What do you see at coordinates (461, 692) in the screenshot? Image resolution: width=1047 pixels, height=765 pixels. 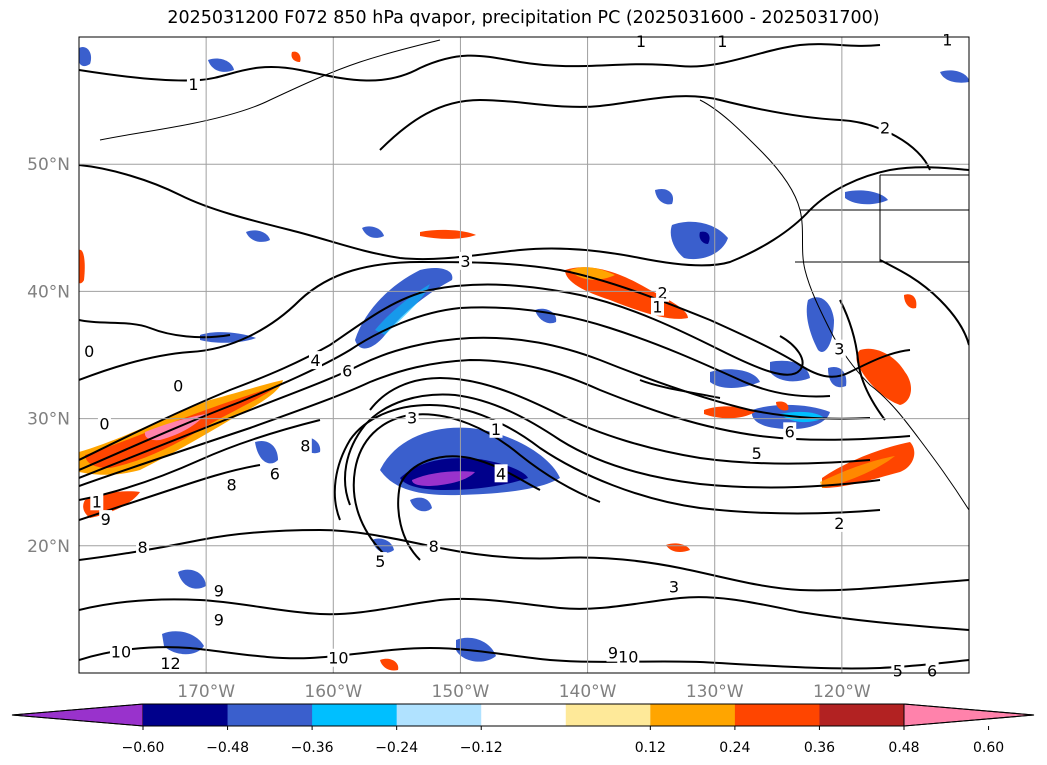 I see `lon-tick-label: 150°W` at bounding box center [461, 692].